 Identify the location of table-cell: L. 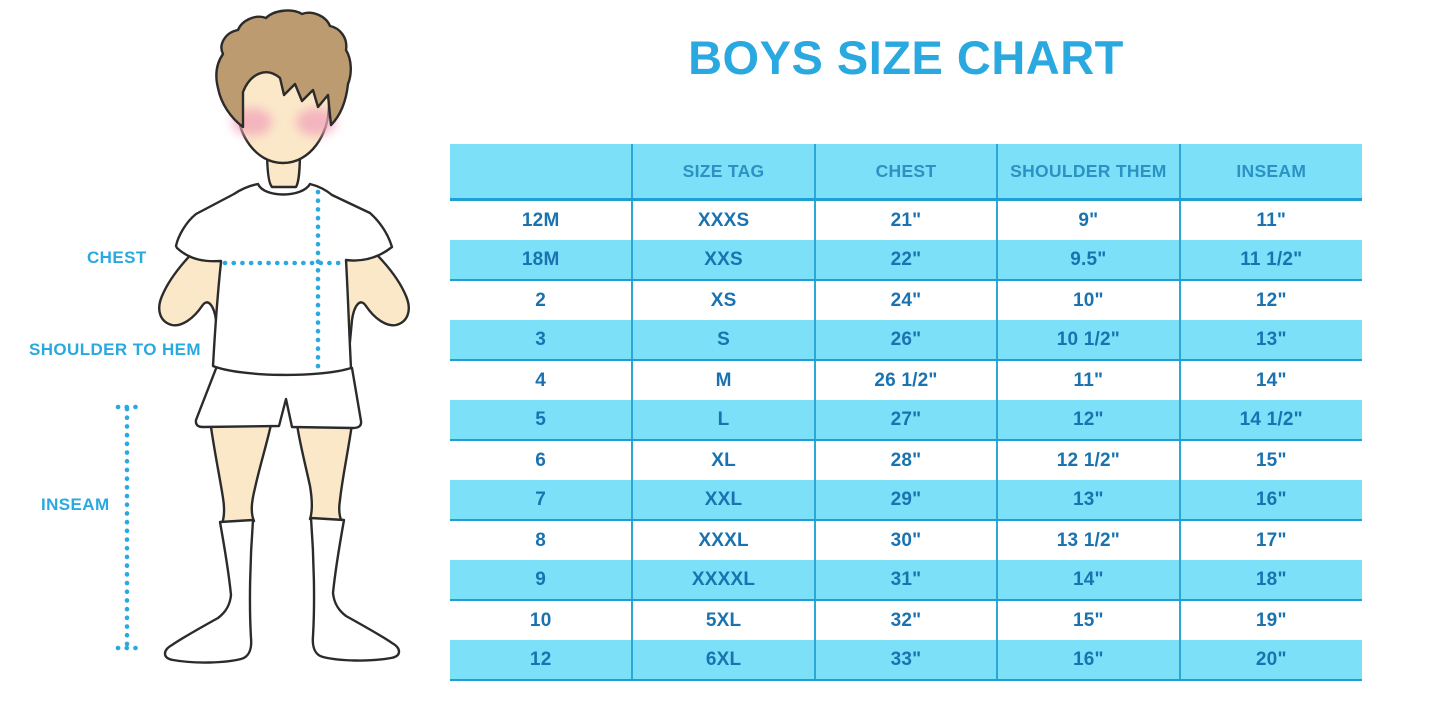
(723, 420).